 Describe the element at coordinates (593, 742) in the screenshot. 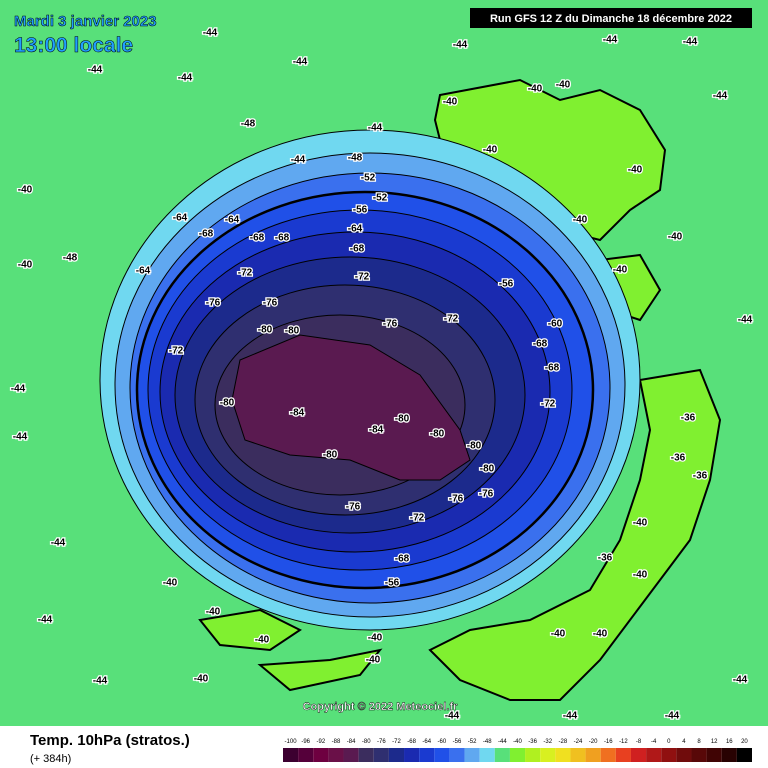

I see `colorbar-label: -20` at that location.